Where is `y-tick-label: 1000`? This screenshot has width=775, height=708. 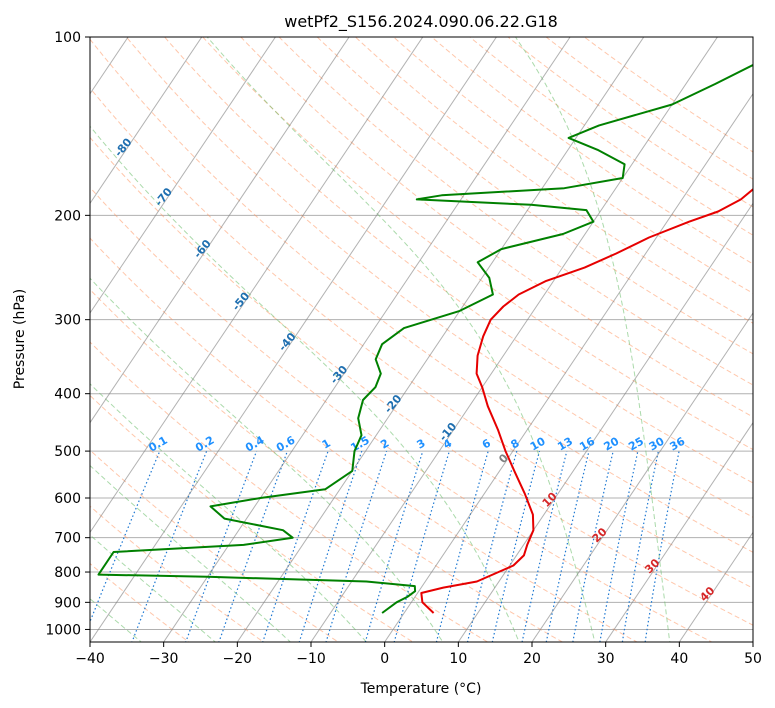 y-tick-label: 1000 is located at coordinates (63, 630).